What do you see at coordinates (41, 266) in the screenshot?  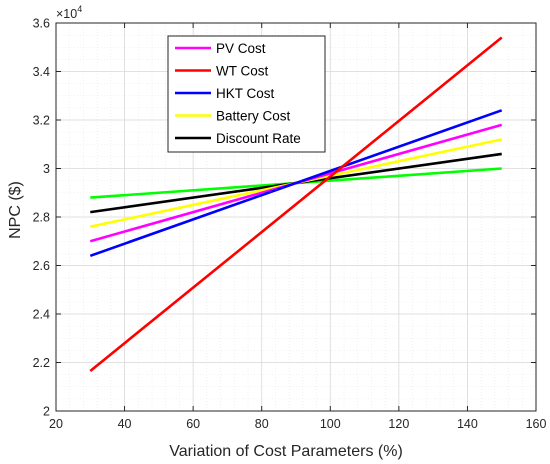 I see `y-tick-label: 2.6` at bounding box center [41, 266].